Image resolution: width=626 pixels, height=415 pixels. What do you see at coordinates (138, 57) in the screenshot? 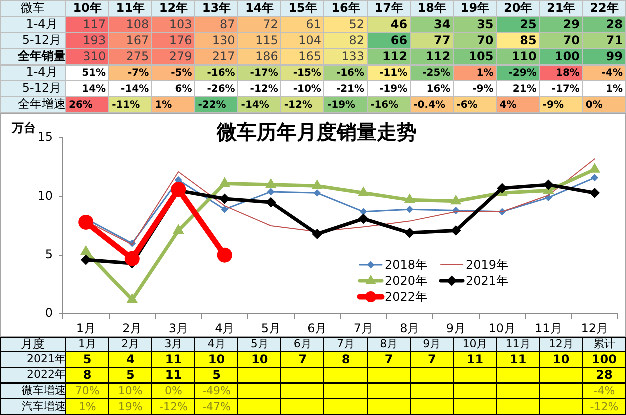
I see `data-label: 275` at bounding box center [138, 57].